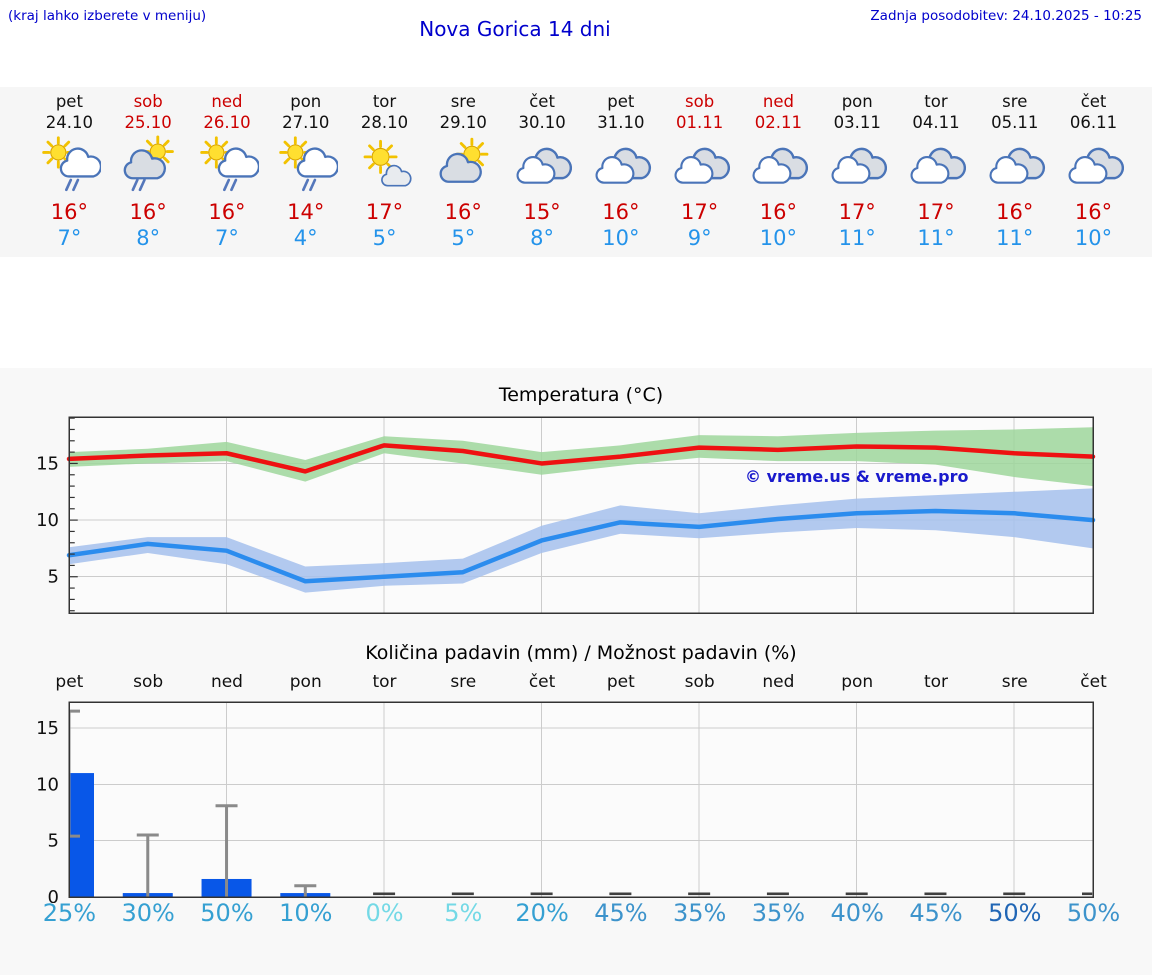 This screenshot has height=975, width=1152. I want to click on day-date-label: 02.11, so click(778, 122).